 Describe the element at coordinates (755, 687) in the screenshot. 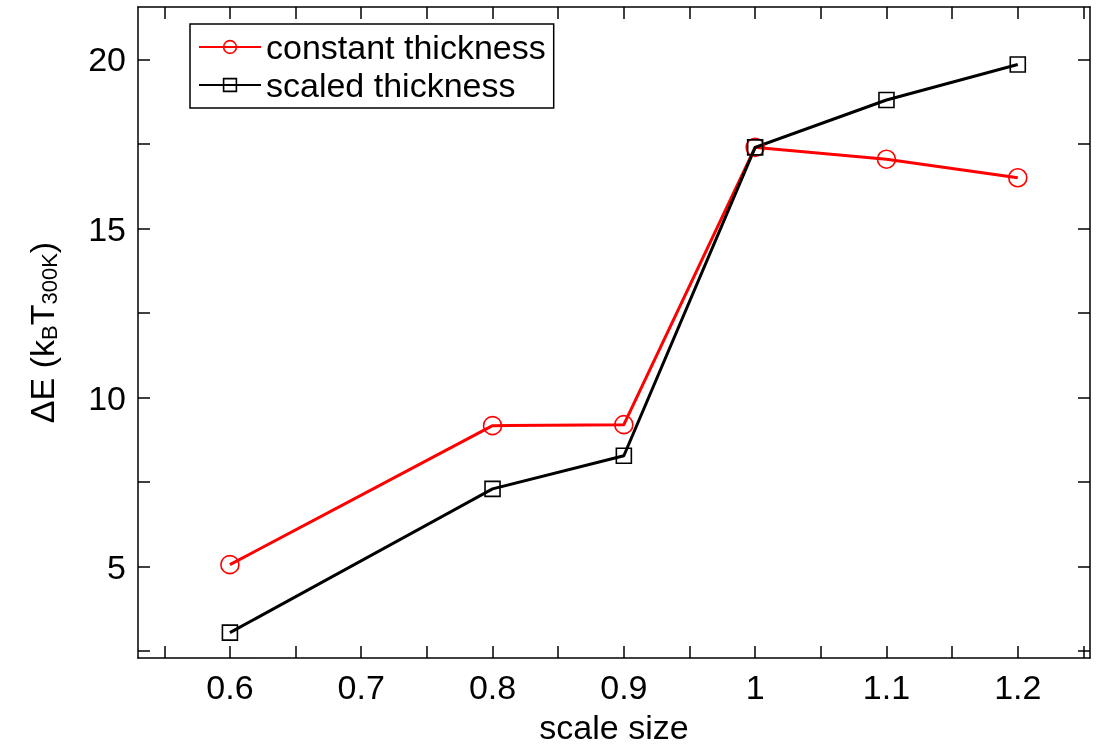

I see `x-tick-label: 1` at that location.